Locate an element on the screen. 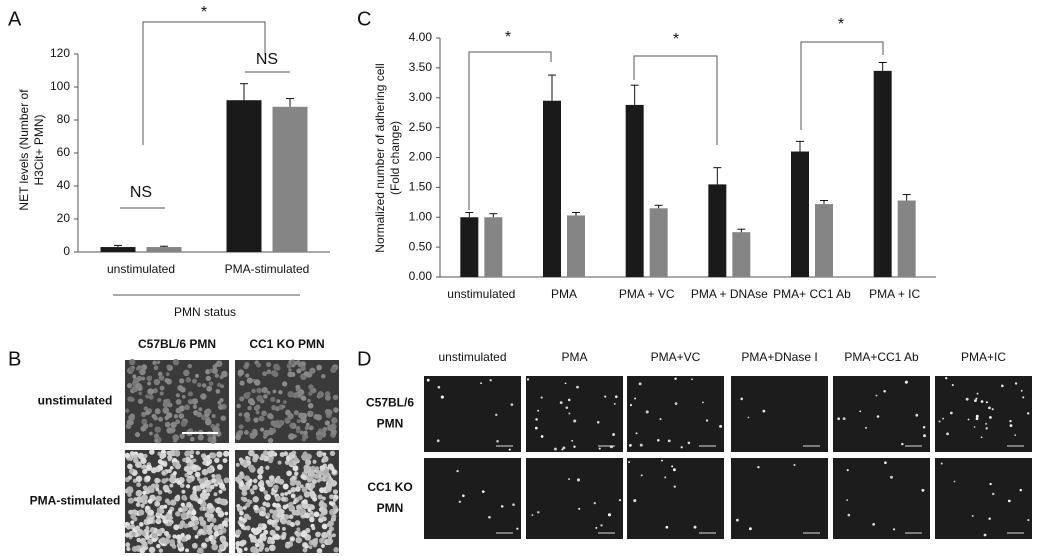  column-header: PMA is located at coordinates (574, 357).